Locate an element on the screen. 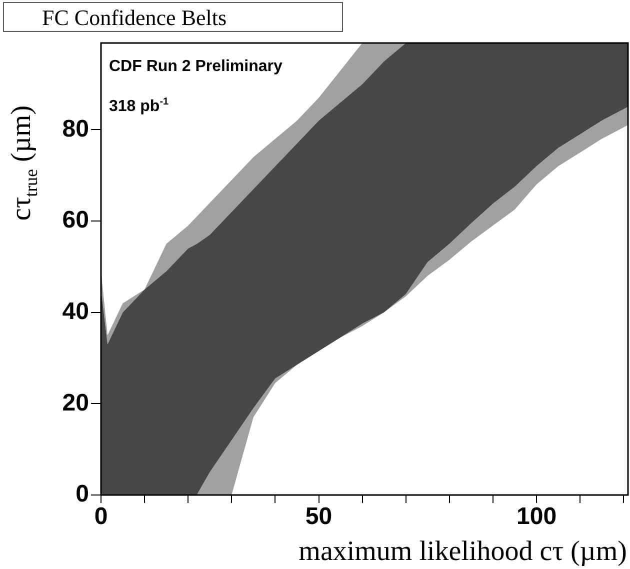  y-axis-title: cτtrue (µm) is located at coordinates (23, 163).